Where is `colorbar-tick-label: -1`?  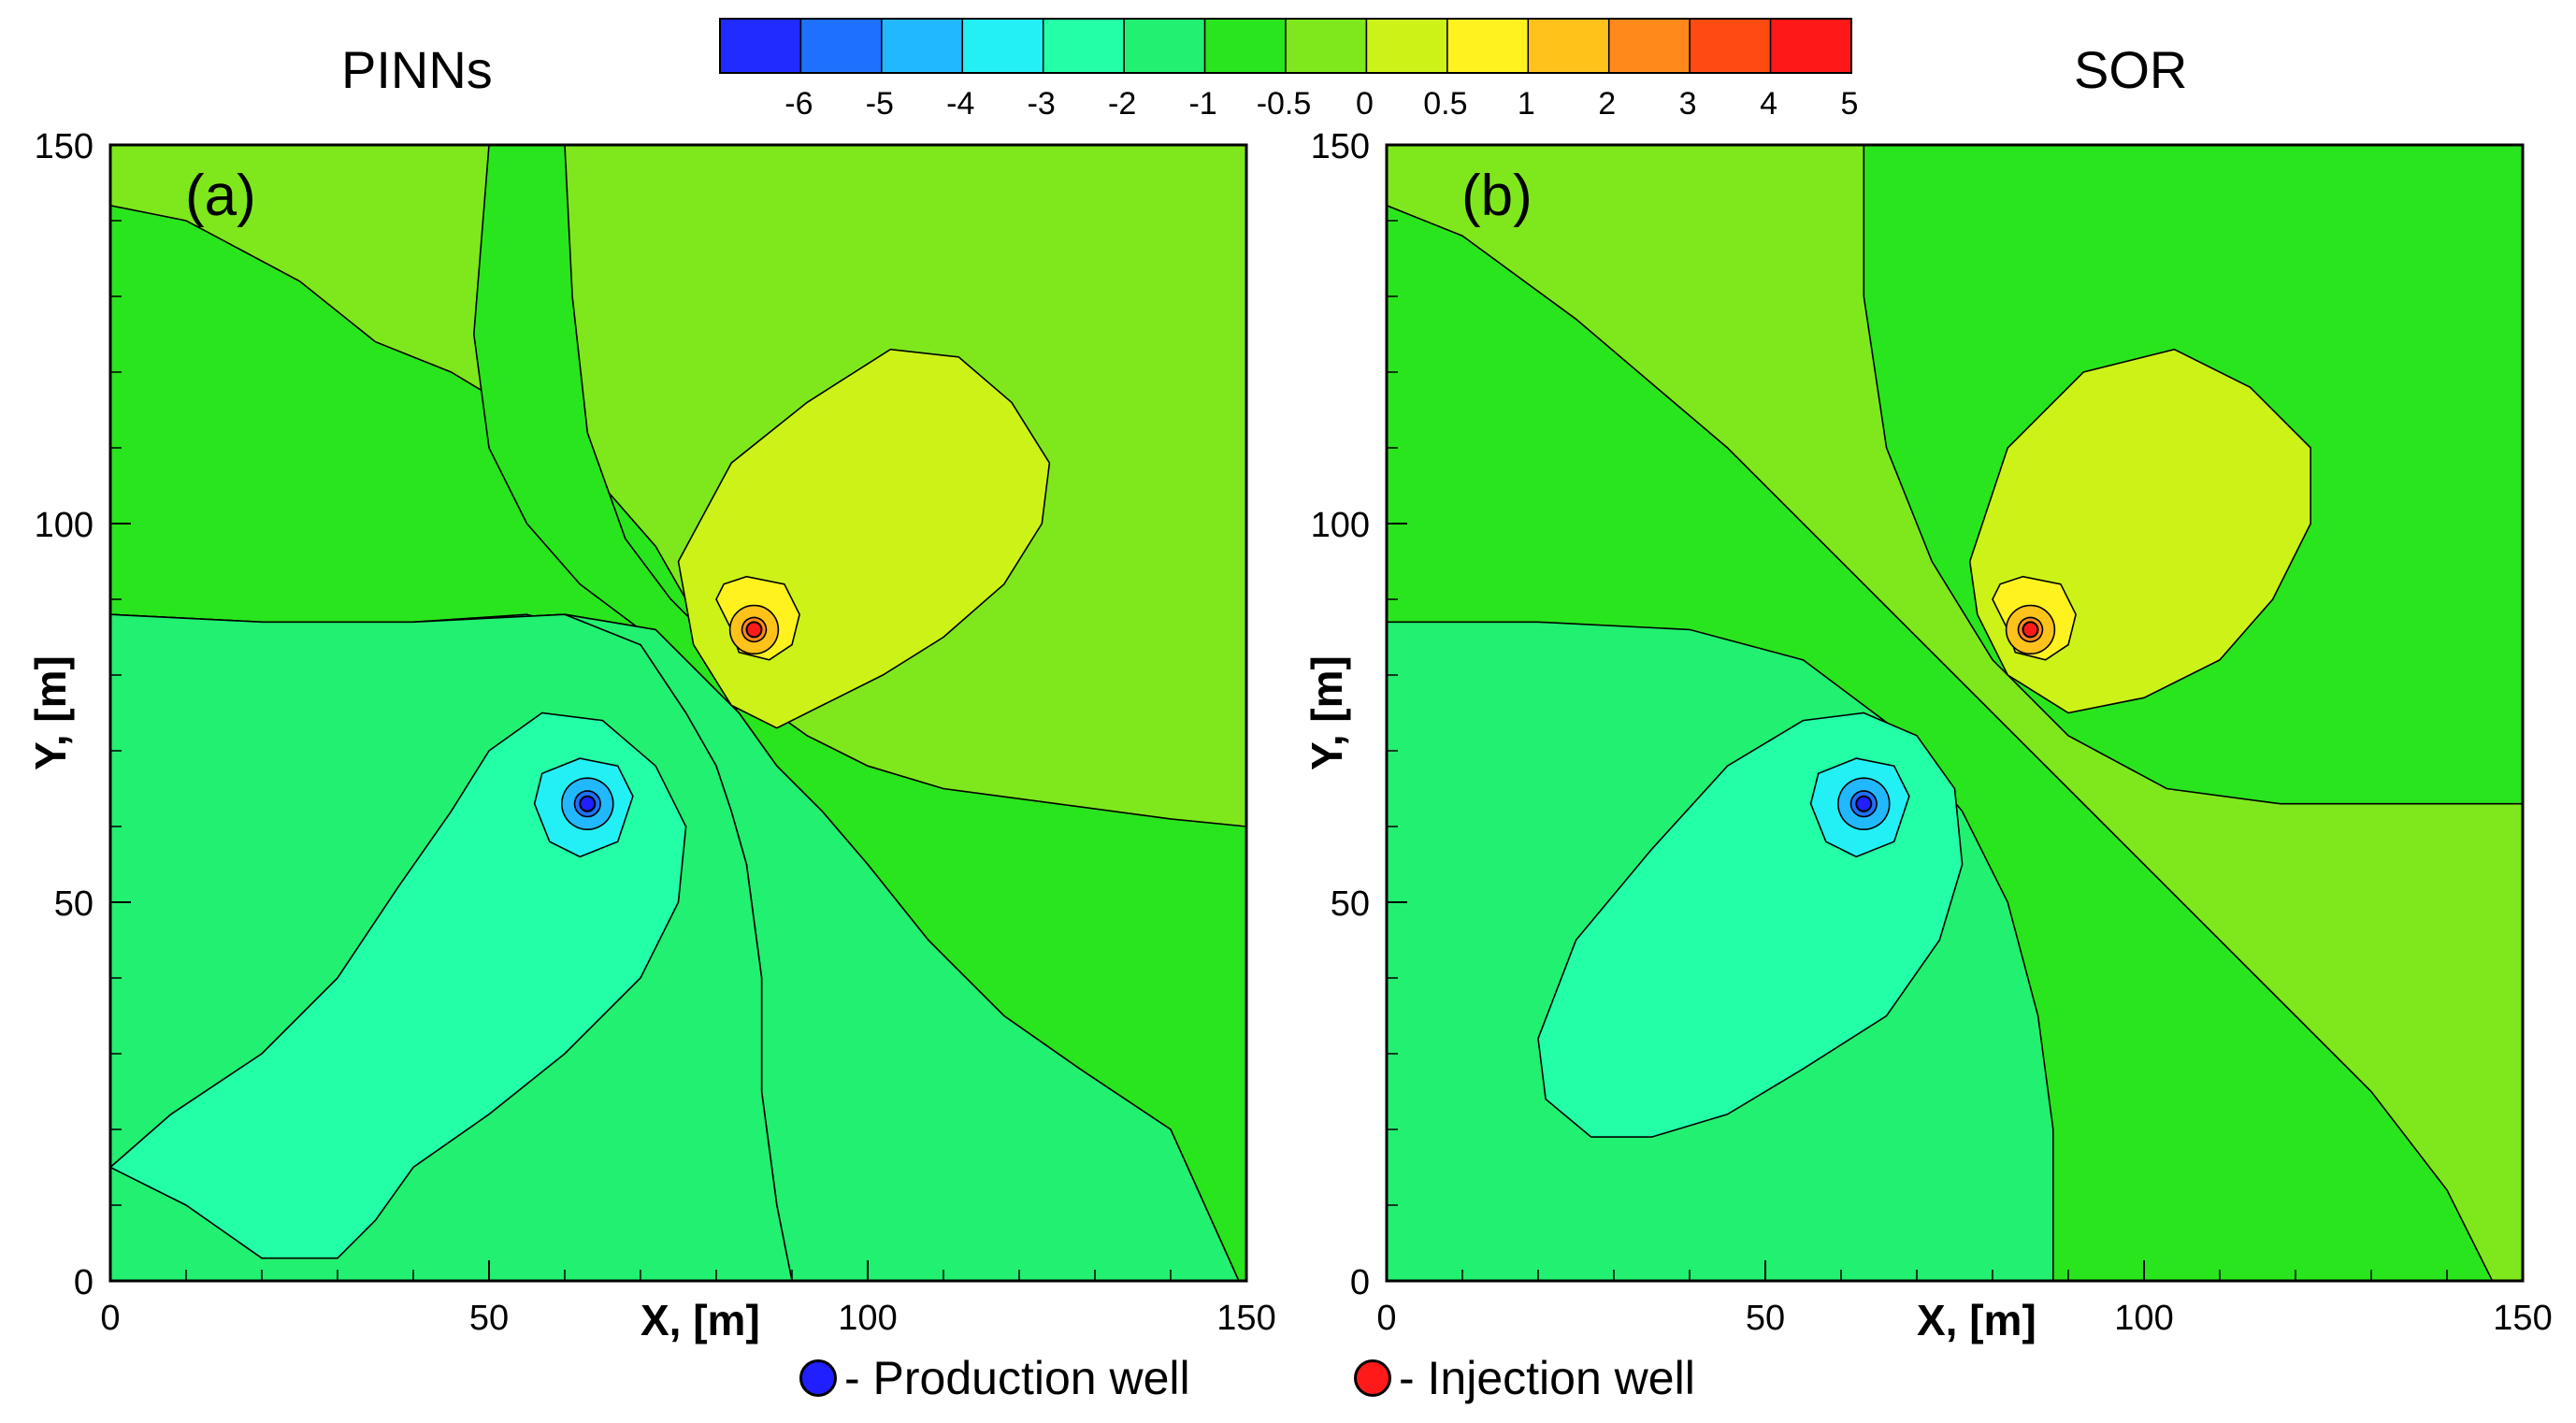 colorbar-tick-label: -1 is located at coordinates (1202, 104).